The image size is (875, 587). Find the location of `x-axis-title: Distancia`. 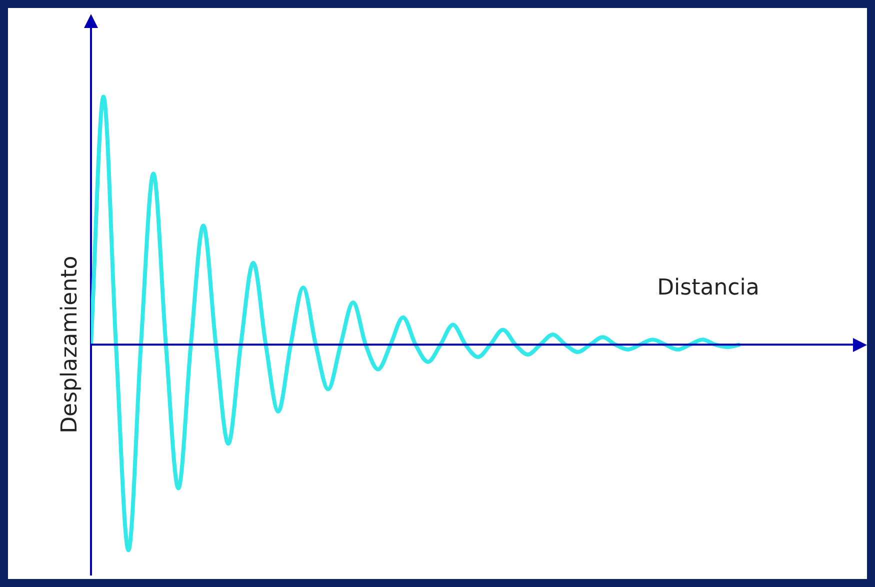

x-axis-title: Distancia is located at coordinates (708, 287).